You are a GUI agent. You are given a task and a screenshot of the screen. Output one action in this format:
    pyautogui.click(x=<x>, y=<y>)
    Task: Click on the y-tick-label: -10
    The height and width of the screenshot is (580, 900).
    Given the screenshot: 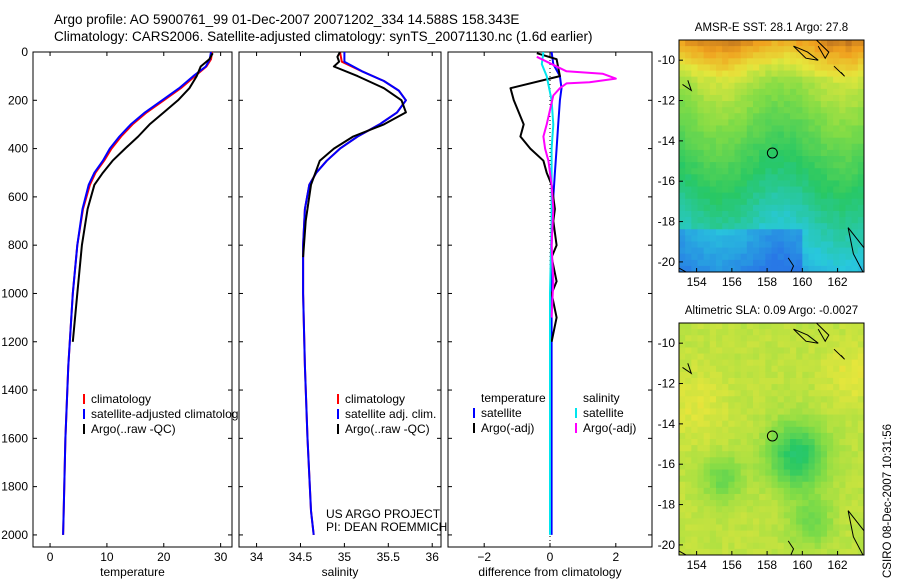 What is the action you would take?
    pyautogui.click(x=667, y=343)
    